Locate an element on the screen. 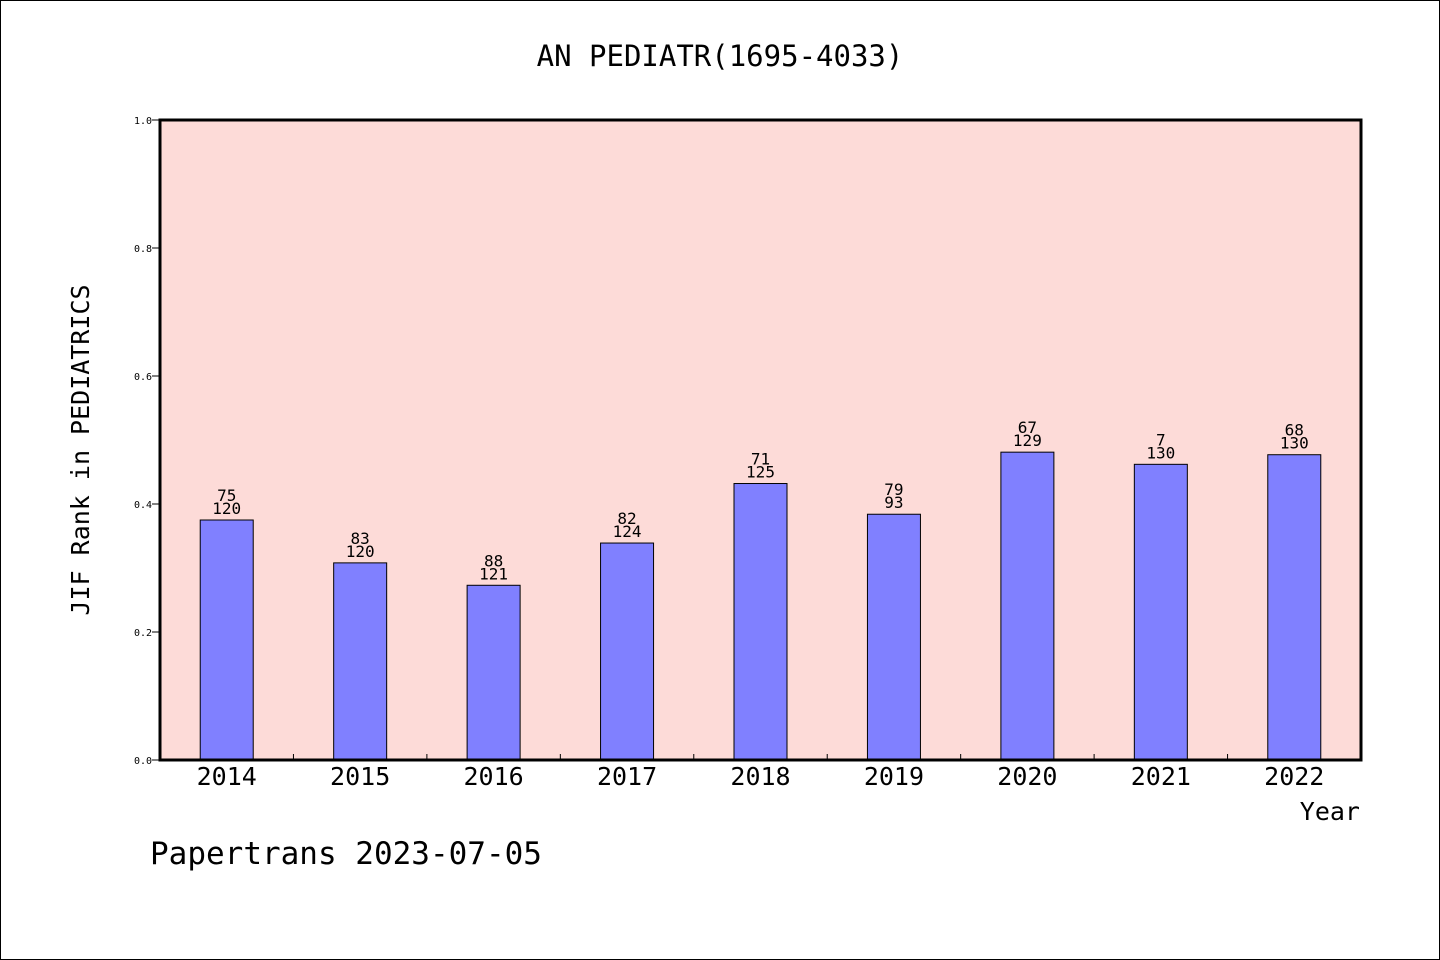 The image size is (1440, 960). x-tick-label: 2020 is located at coordinates (1027, 776).